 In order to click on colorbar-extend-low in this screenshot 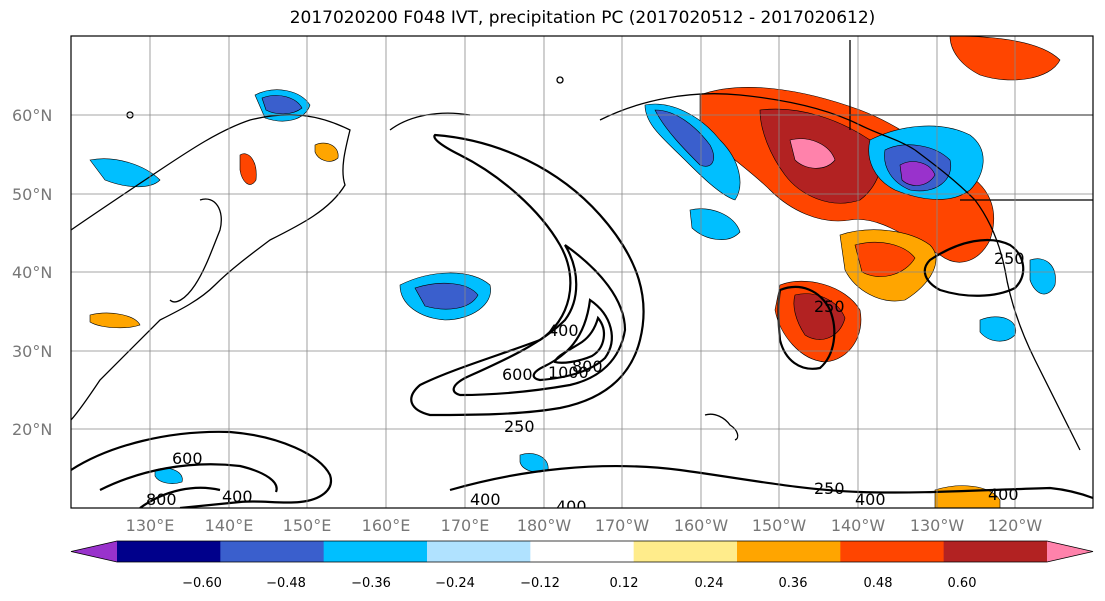, I will do `click(94, 551)`.